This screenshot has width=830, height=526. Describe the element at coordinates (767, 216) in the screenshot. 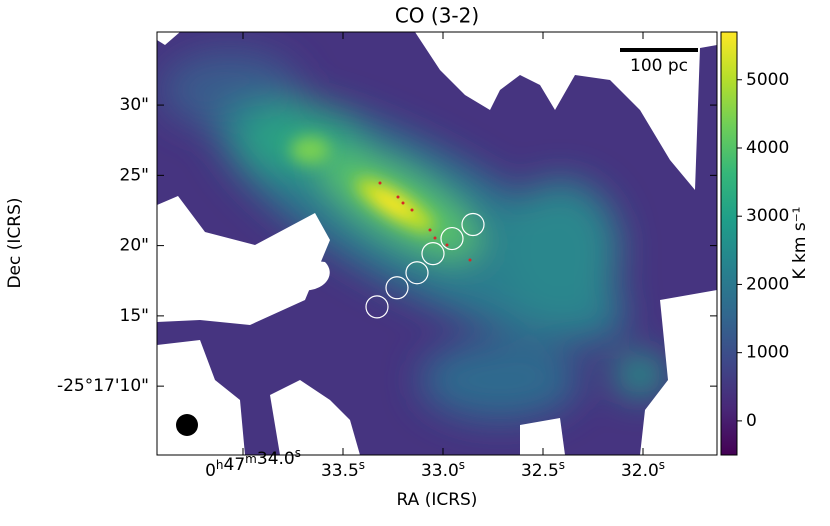

I see `colorbar-tick-label: 3000` at that location.